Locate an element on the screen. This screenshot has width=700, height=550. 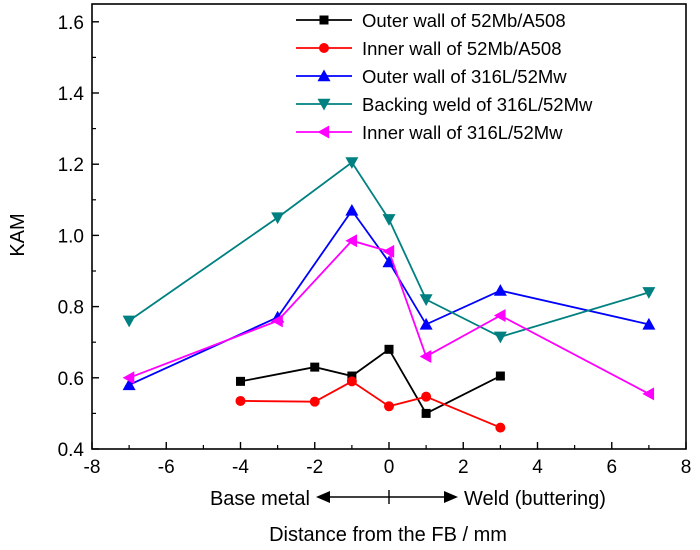
legend-entry-2: Inner wall of 52Mb/A508 is located at coordinates (429, 48).